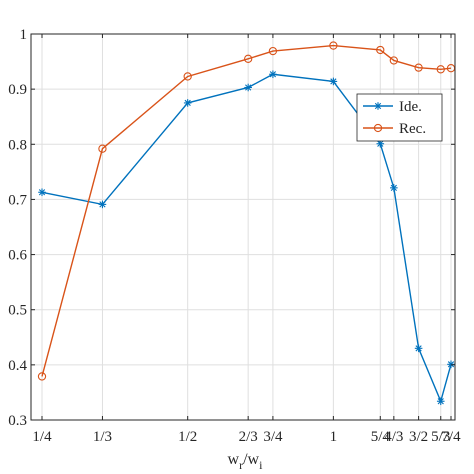 The width and height of the screenshot is (474, 474). I want to click on x-tick-label: 5/4, so click(381, 437).